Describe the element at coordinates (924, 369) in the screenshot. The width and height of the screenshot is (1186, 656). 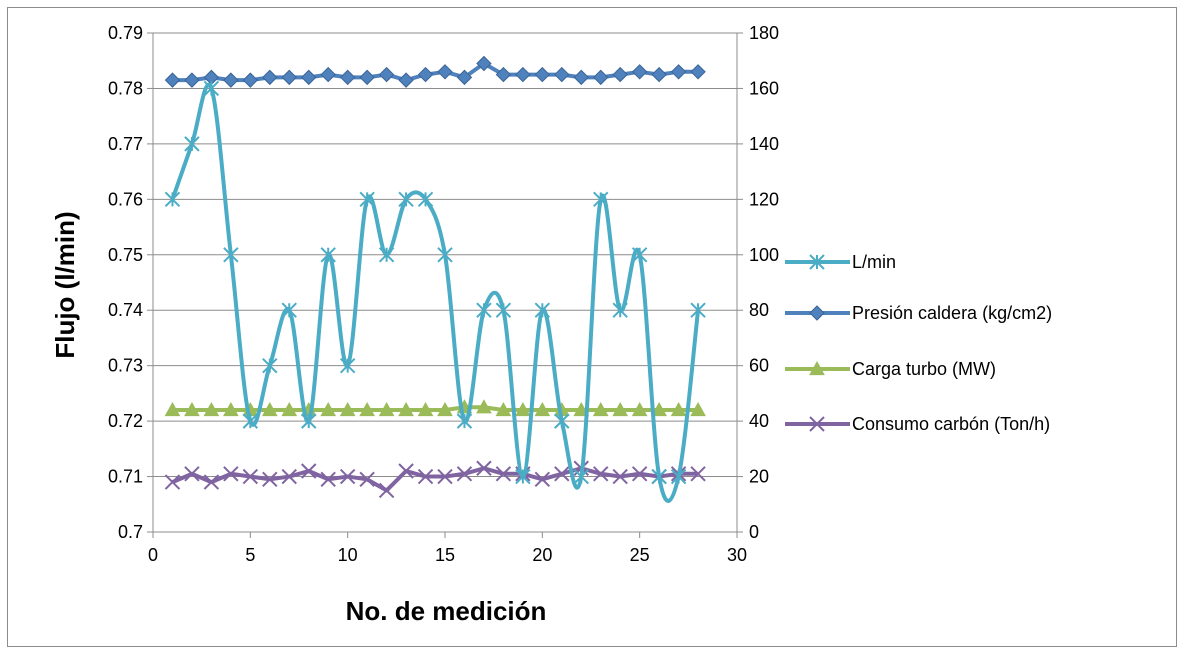
I see `legend-label: Carga turbo (MW)` at that location.